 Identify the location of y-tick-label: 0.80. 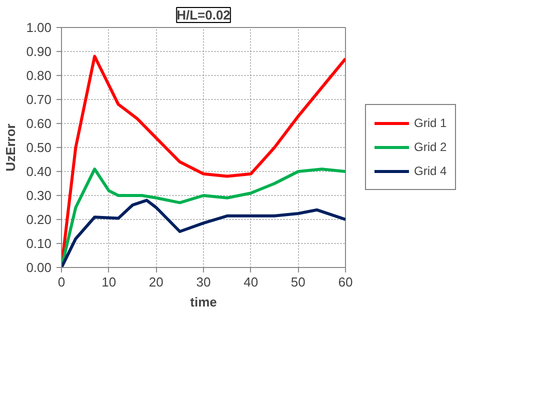
(39, 75).